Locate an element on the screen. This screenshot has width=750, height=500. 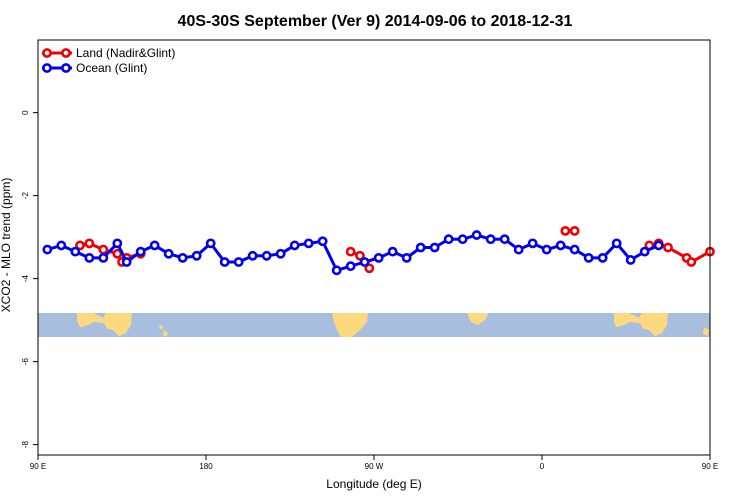
land-new-zealand-repeat is located at coordinates (706, 331).